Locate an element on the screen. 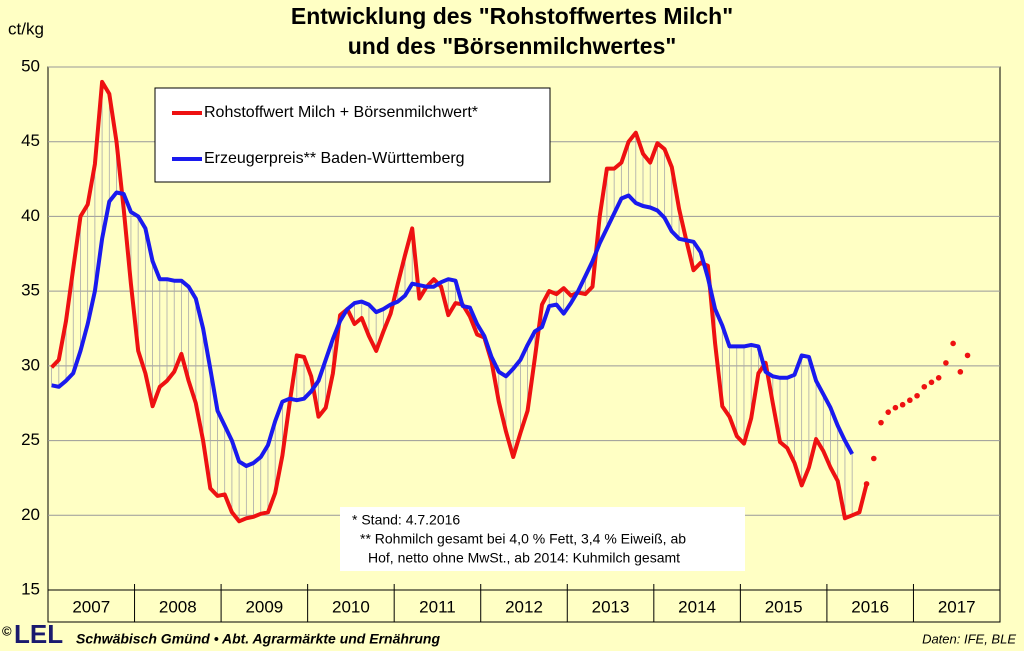 Image resolution: width=1024 pixels, height=651 pixels. x-tick-label: 2007 is located at coordinates (91, 606).